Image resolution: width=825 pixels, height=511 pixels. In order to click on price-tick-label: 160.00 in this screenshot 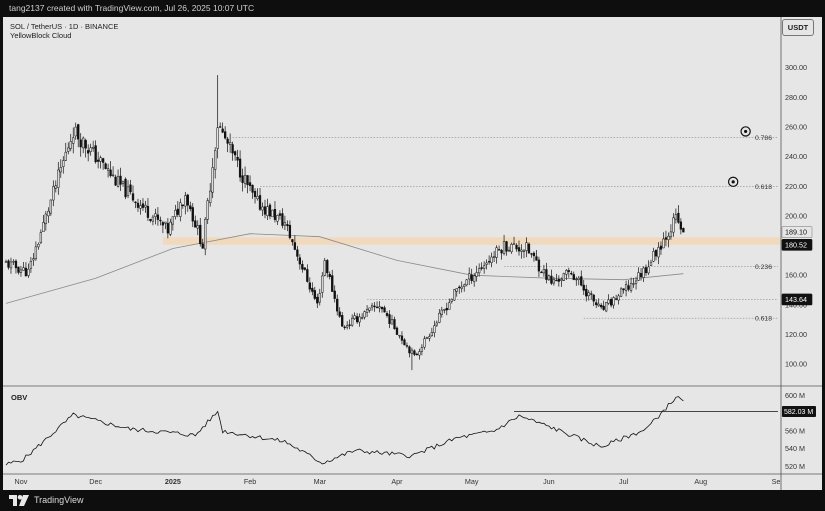, I will do `click(796, 275)`.